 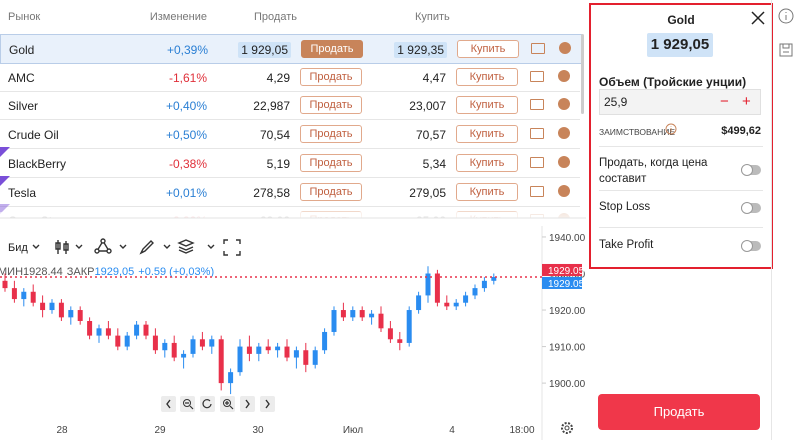 I want to click on fullscreen-icon, so click(x=232, y=247).